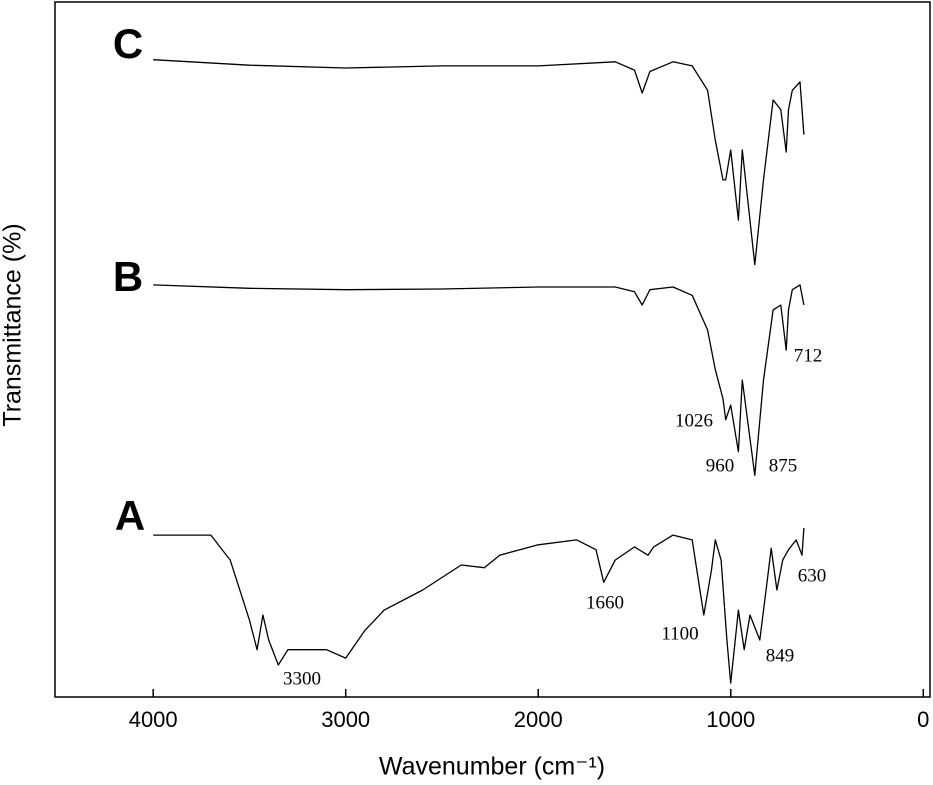 Image resolution: width=933 pixels, height=785 pixels. Describe the element at coordinates (780, 655) in the screenshot. I see `peak-label: 849` at that location.